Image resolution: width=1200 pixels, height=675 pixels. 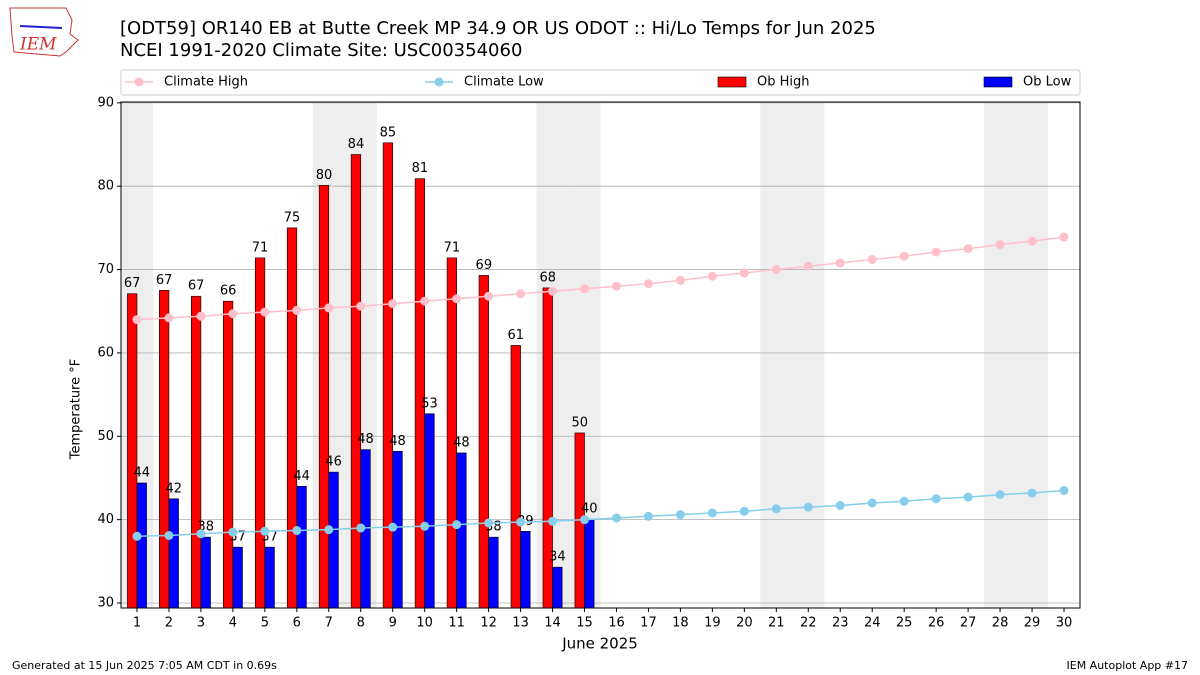 I want to click on data-label: 69, so click(x=484, y=265).